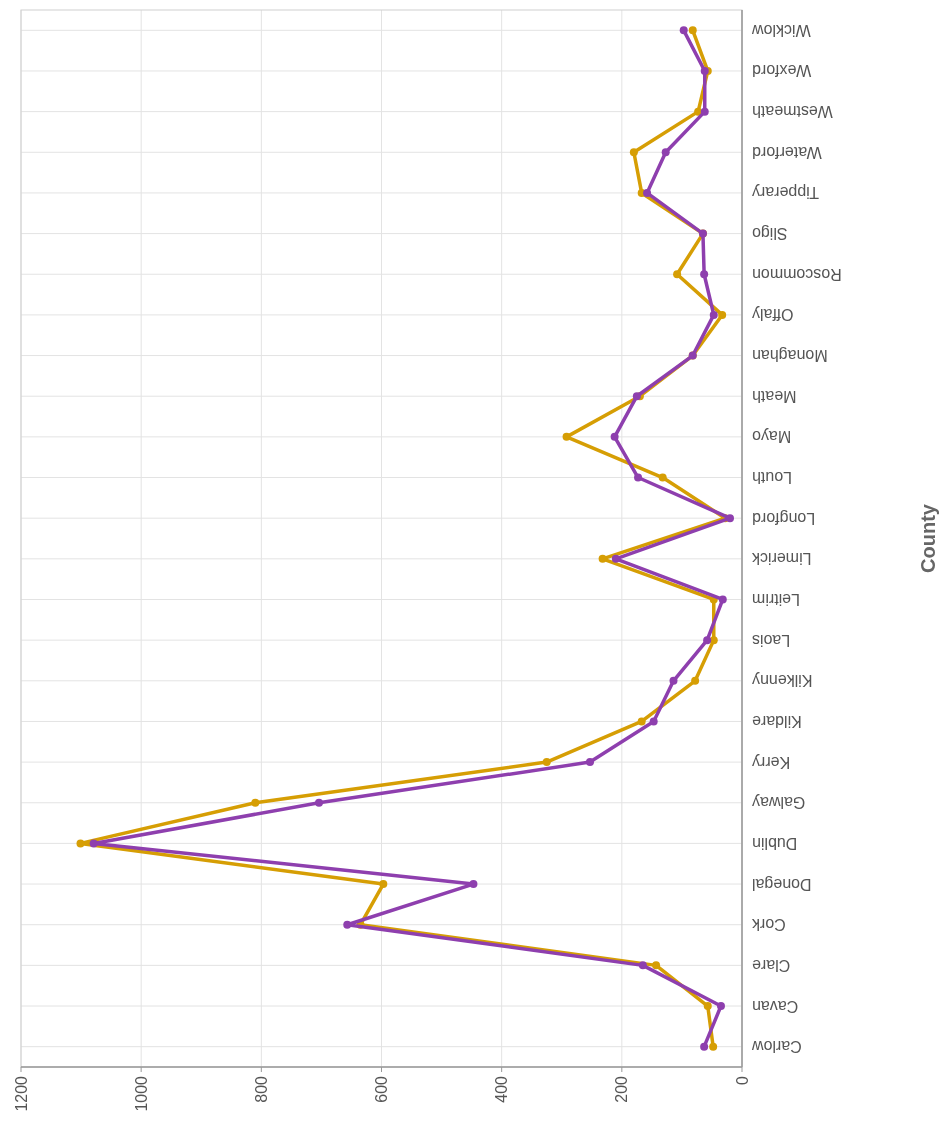 This screenshot has height=1138, width=946. I want to click on y-tick-label: Limerick, so click(781, 559).